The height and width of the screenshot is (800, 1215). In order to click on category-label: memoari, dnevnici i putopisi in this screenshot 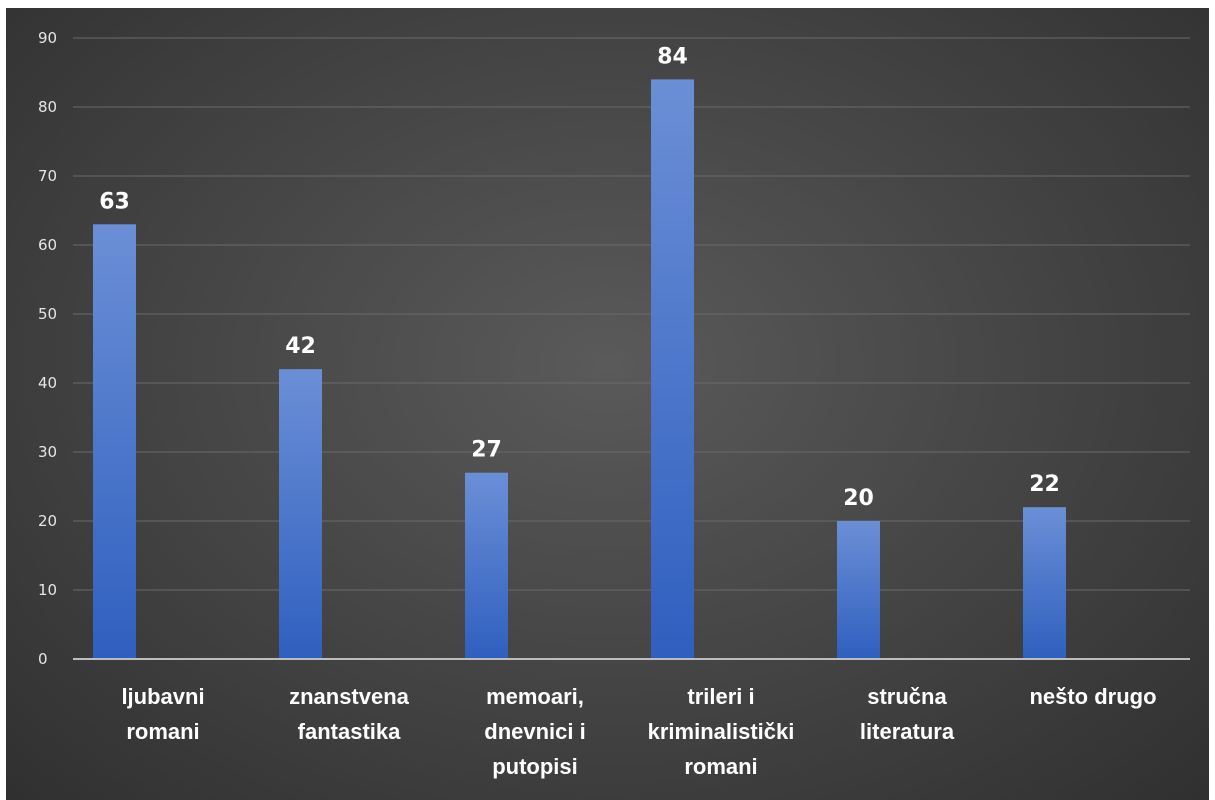, I will do `click(534, 731)`.